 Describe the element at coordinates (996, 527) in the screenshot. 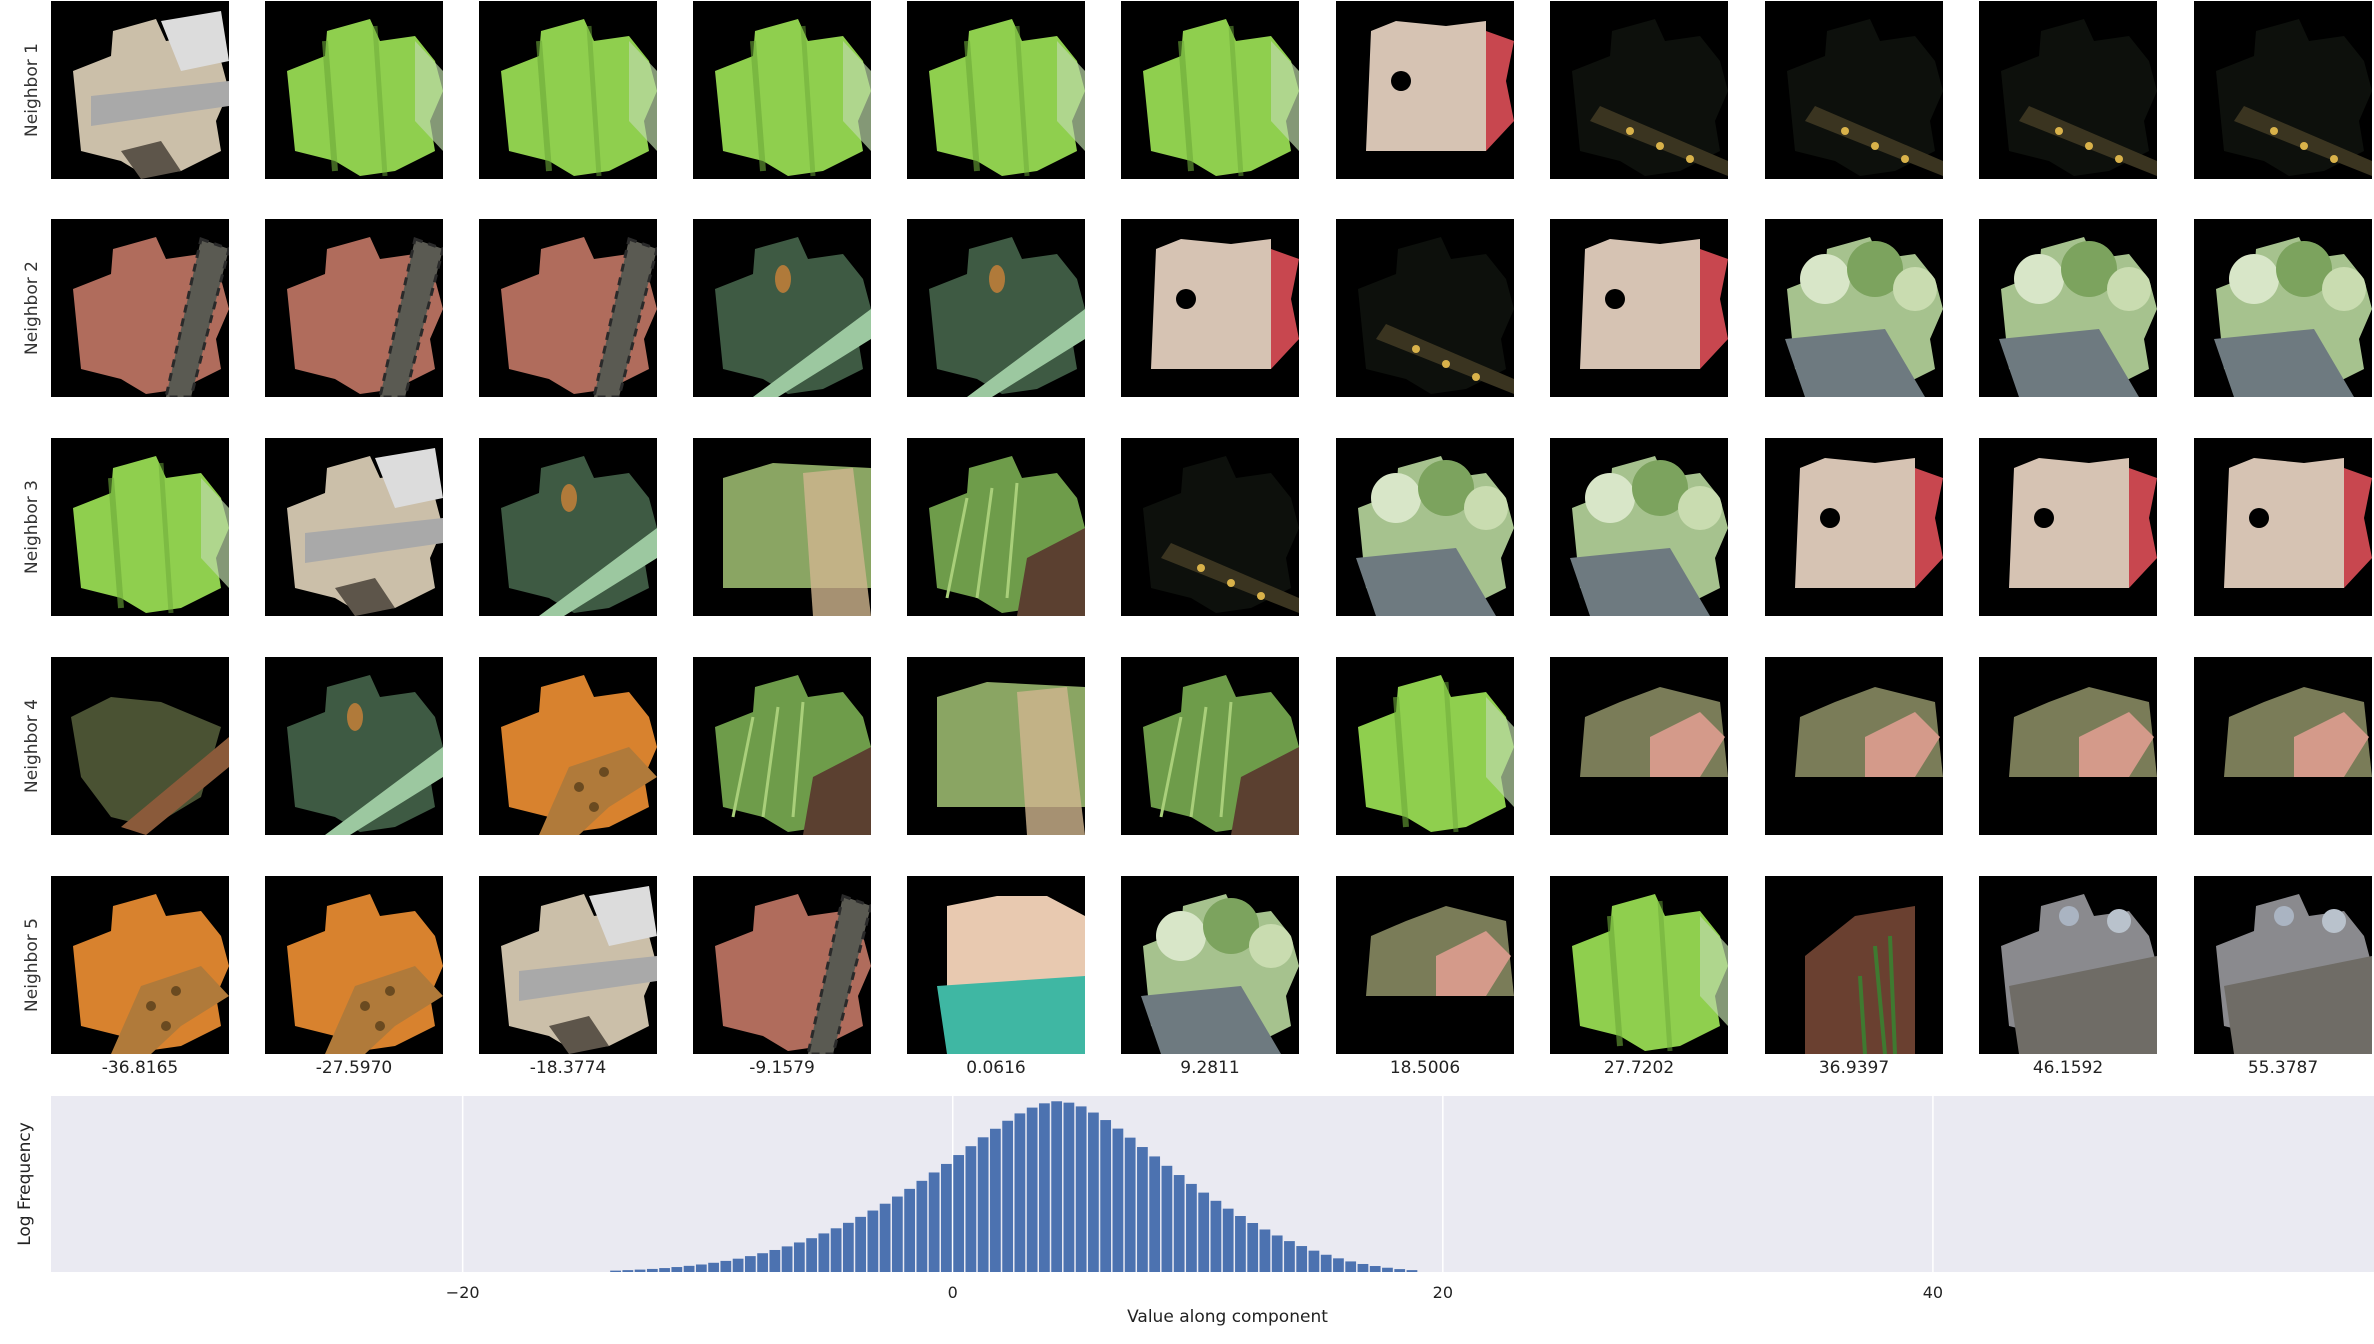

I see `grass-patch` at that location.